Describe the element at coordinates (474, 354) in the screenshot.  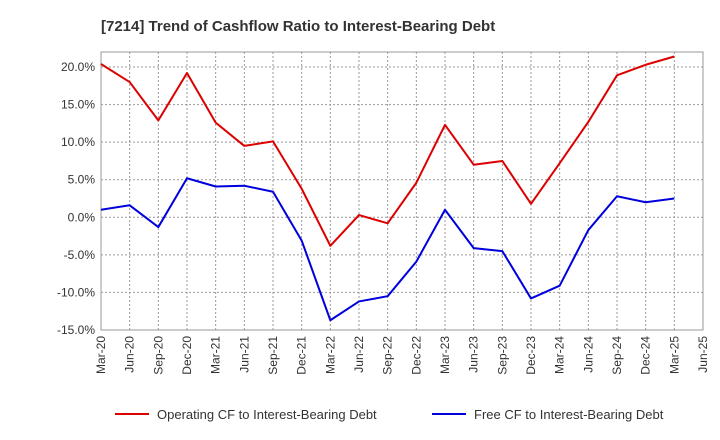
I see `x-tick-label: Jun-23` at that location.